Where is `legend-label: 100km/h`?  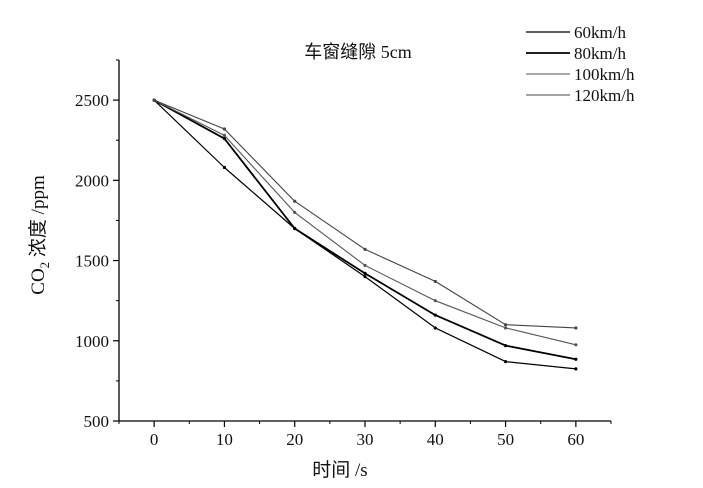 legend-label: 100km/h is located at coordinates (604, 74).